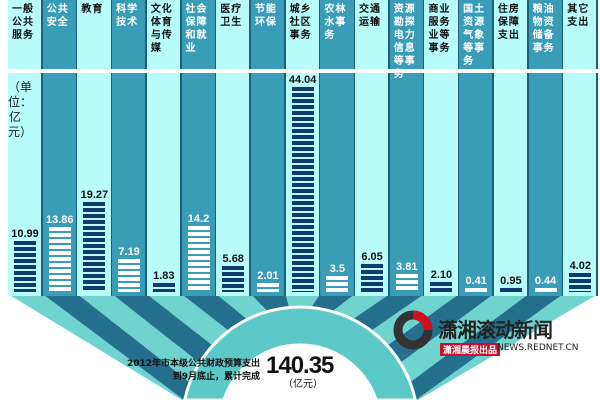 The height and width of the screenshot is (400, 600). I want to click on value-label: 0.41, so click(476, 281).